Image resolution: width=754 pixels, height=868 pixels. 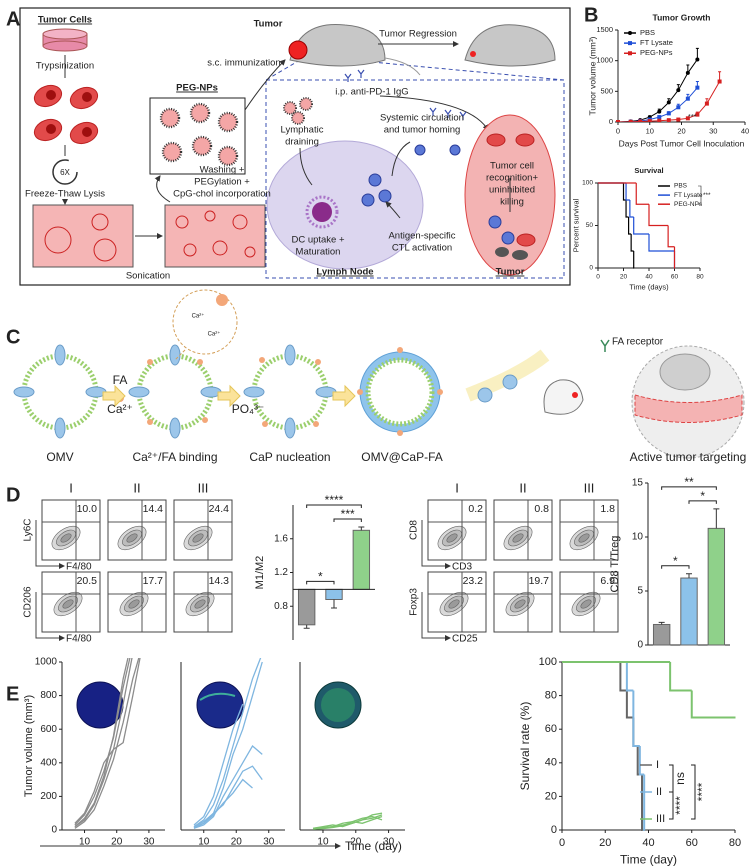 I want to click on label: Maturation, so click(x=318, y=252).